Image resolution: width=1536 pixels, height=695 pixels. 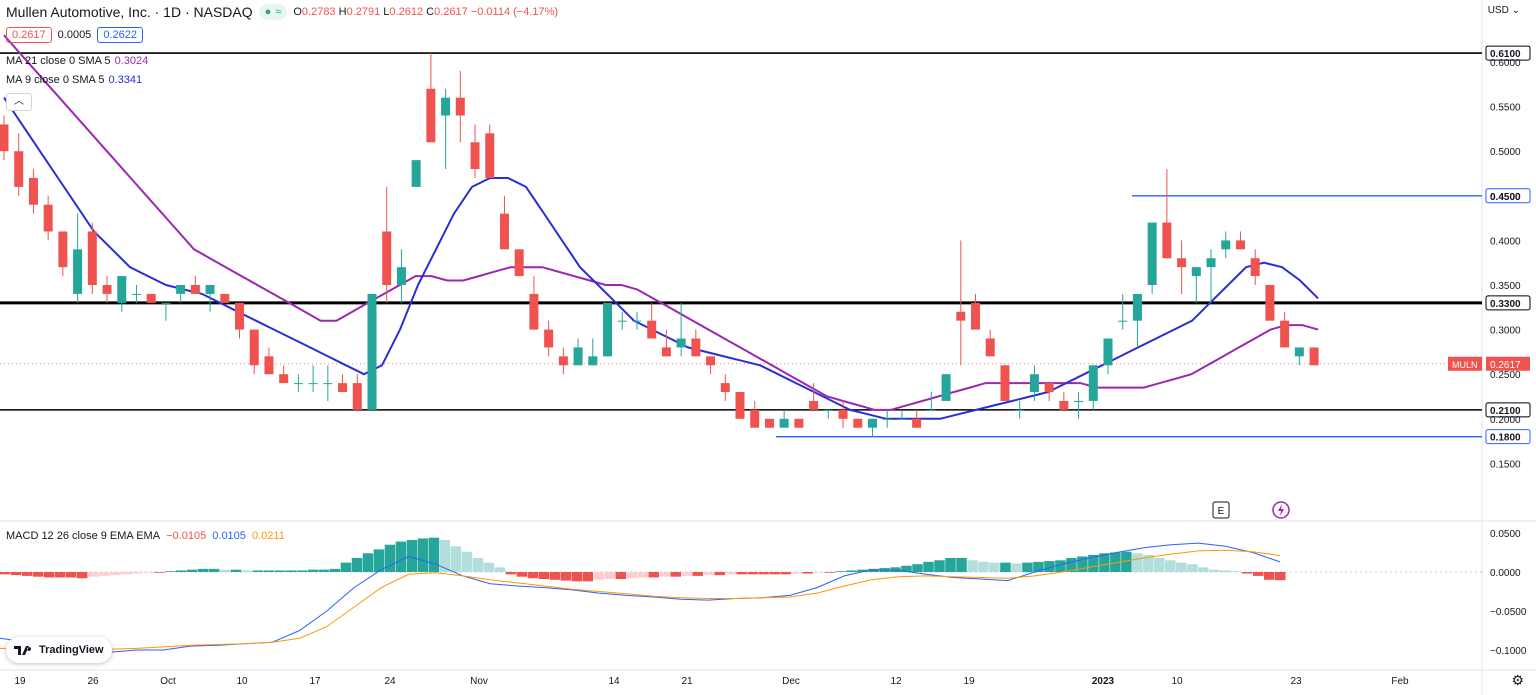 I want to click on time-tick-label: 2023, so click(x=1103, y=681).